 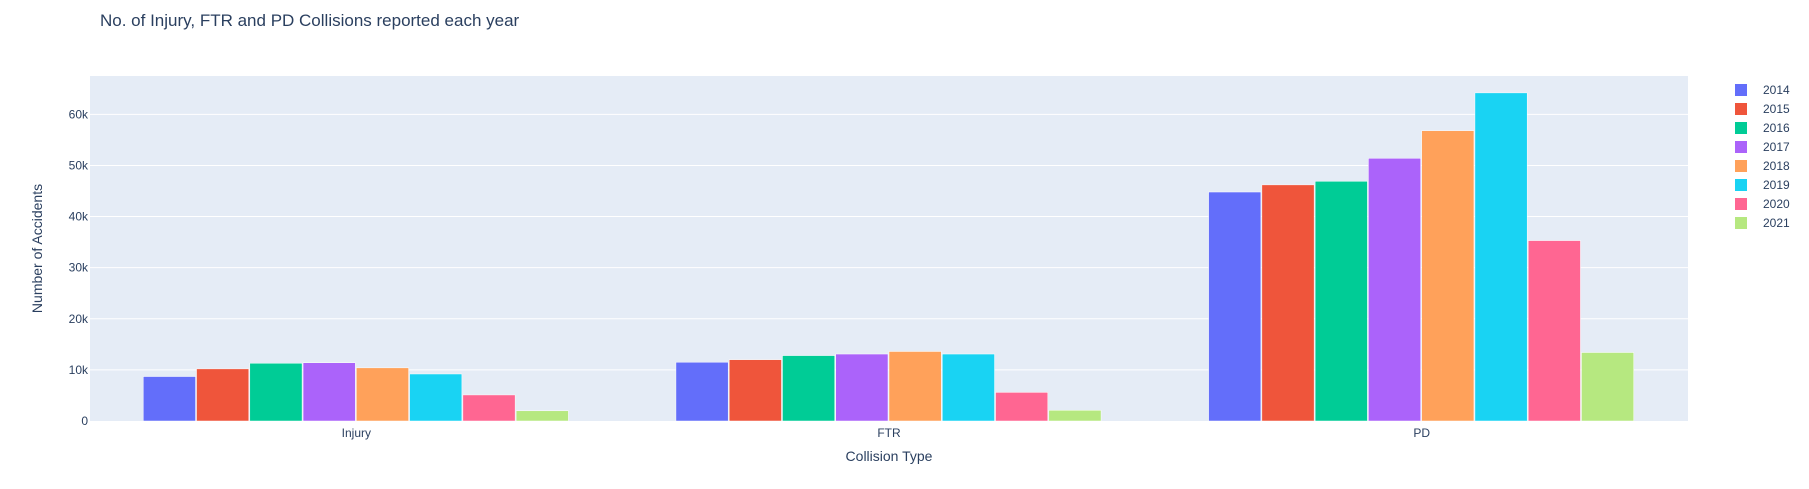 I want to click on bar-2017-ftr, so click(x=862, y=387).